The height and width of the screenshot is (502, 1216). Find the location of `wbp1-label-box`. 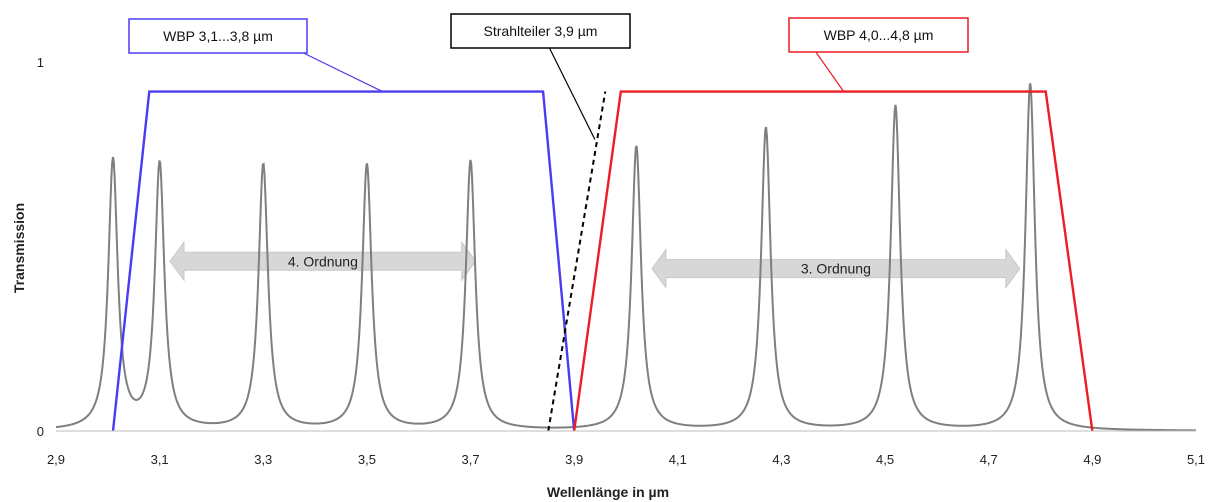

wbp1-label-box is located at coordinates (218, 36).